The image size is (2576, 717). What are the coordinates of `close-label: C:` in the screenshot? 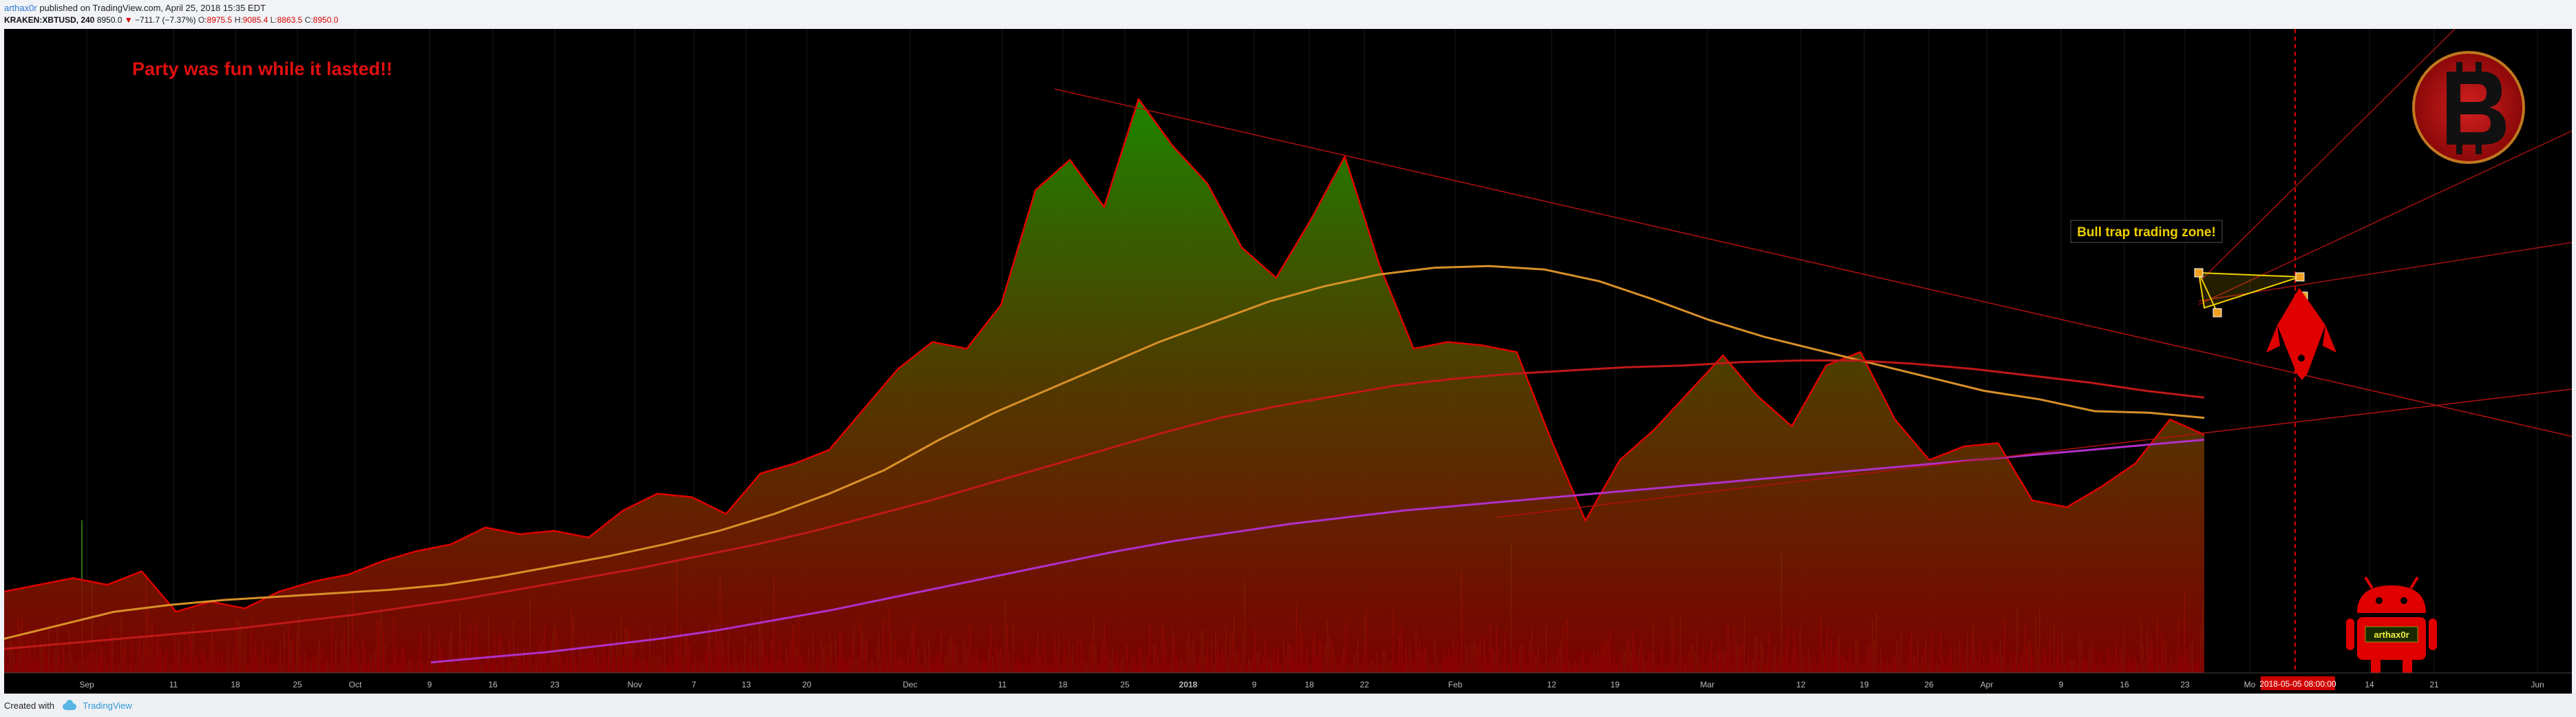 It's located at (309, 20).